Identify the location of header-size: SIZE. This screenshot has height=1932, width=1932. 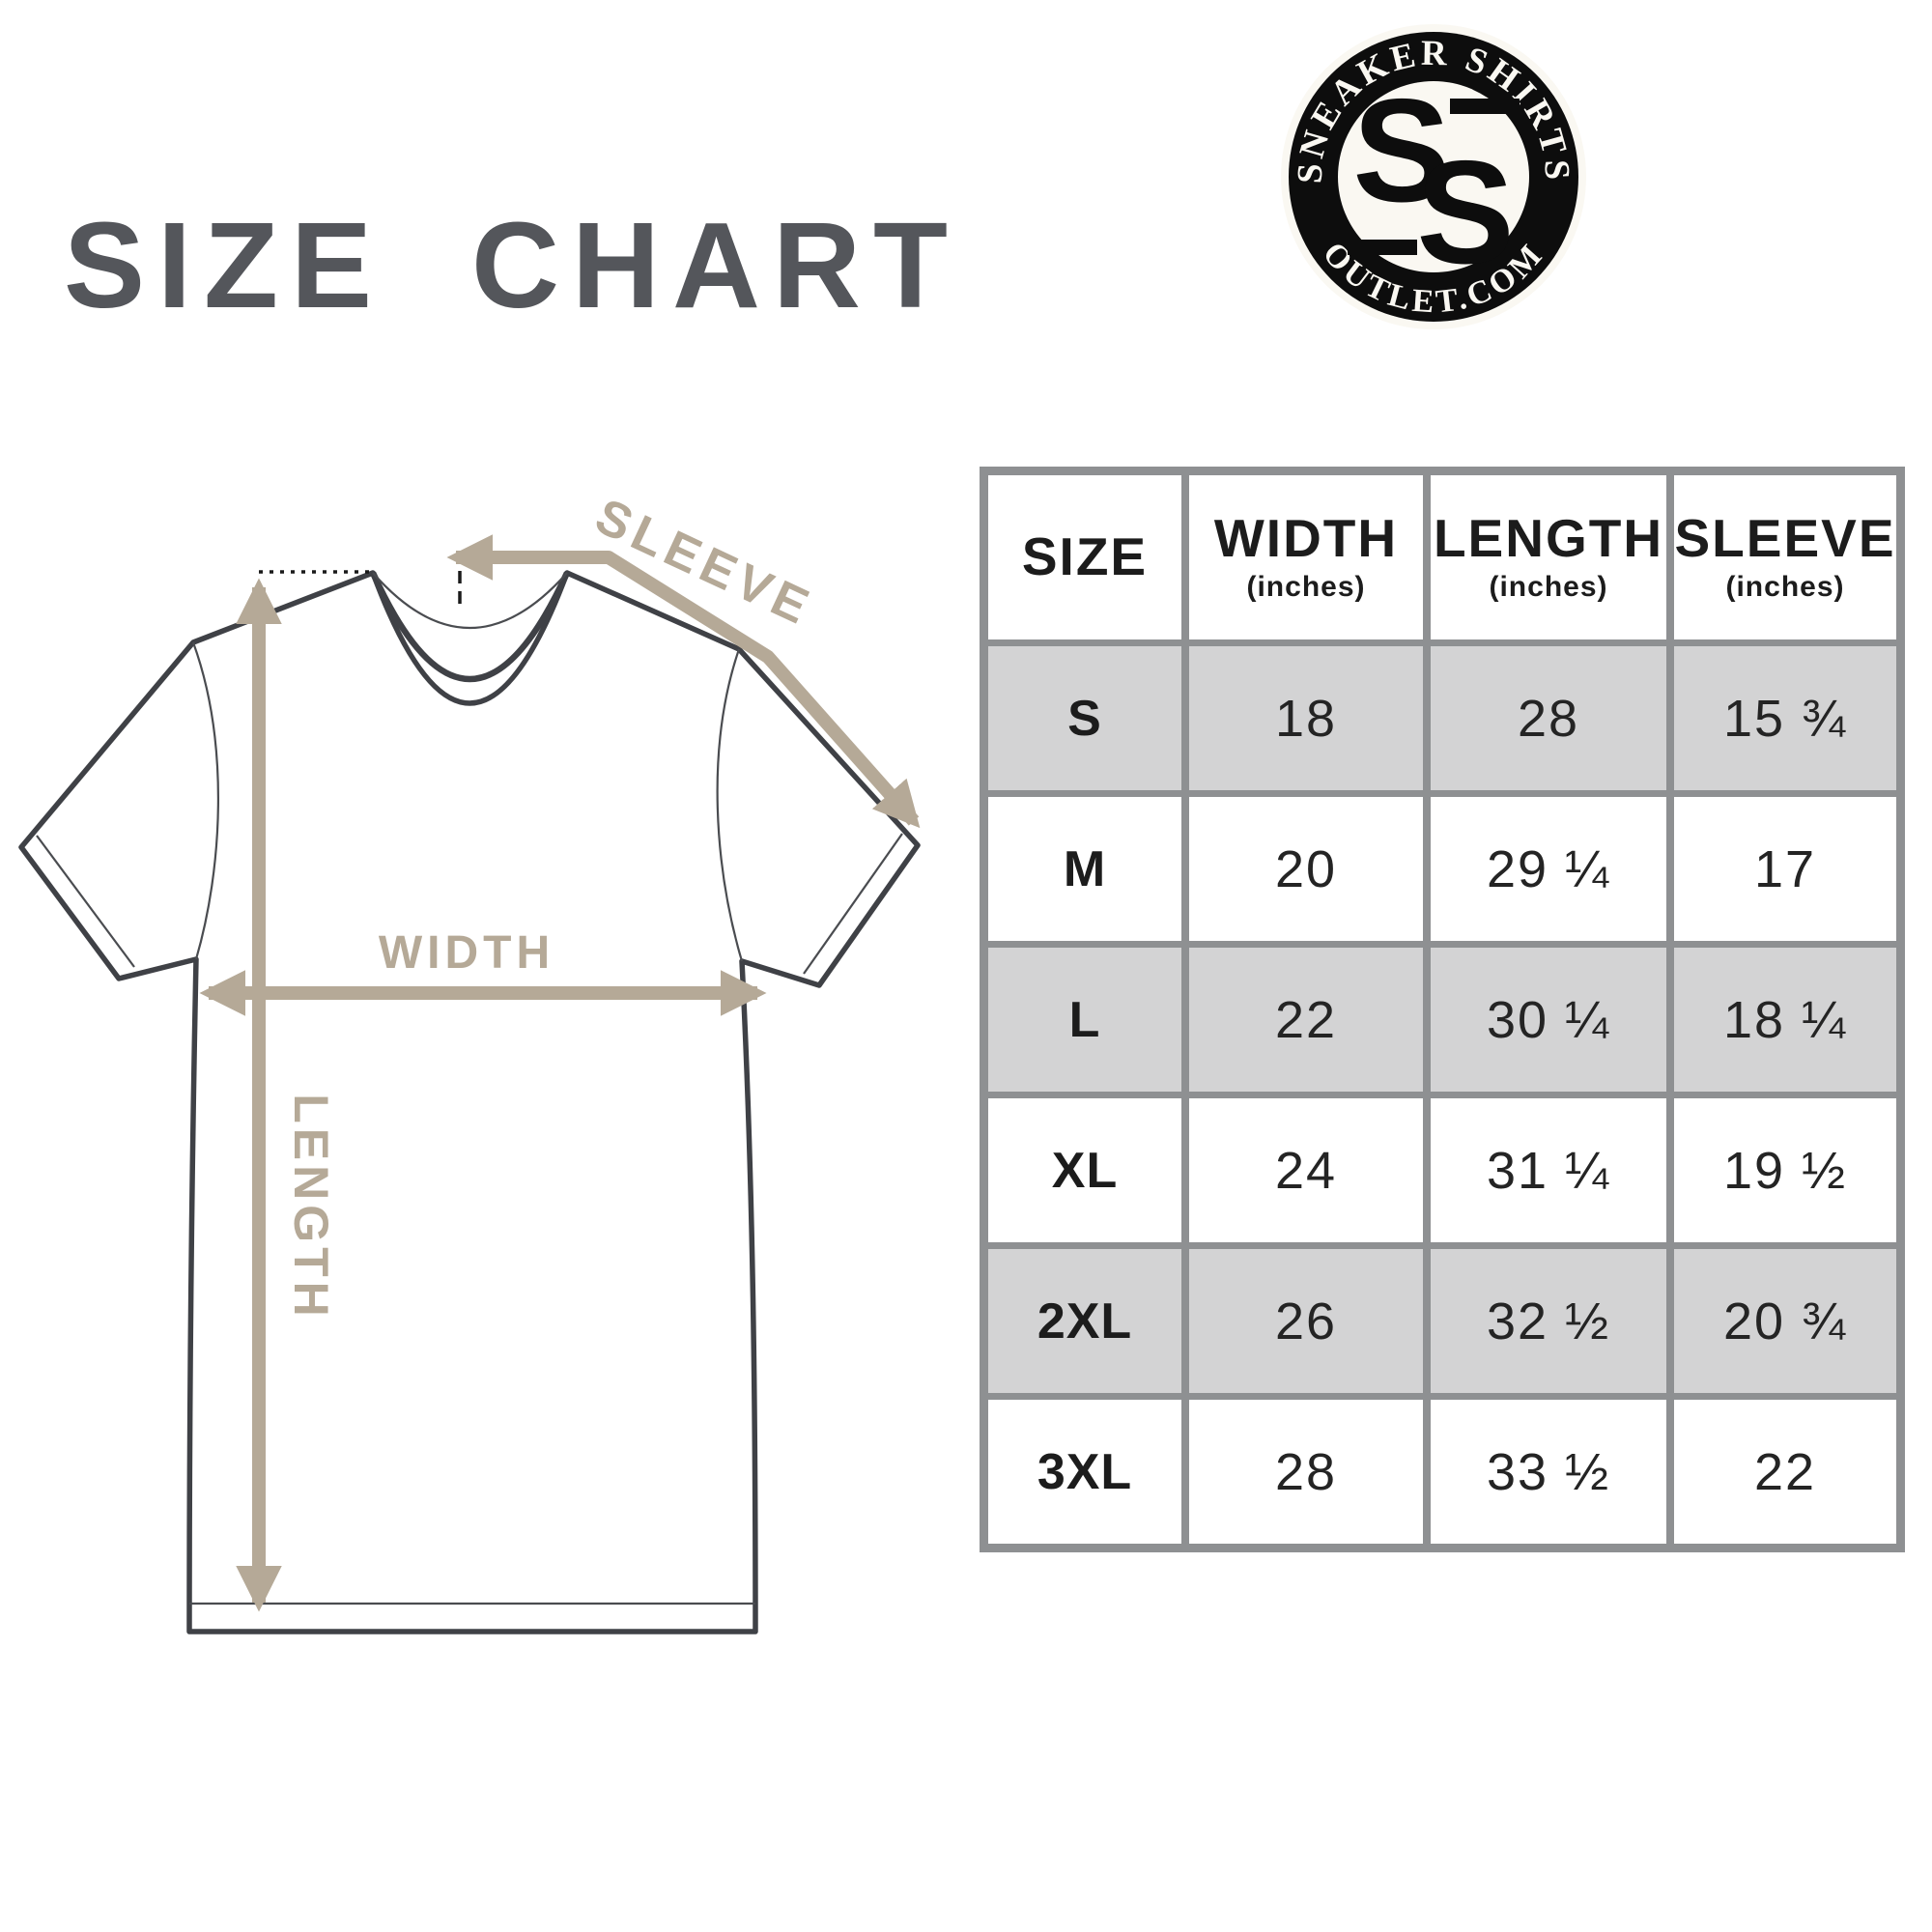
(1084, 557).